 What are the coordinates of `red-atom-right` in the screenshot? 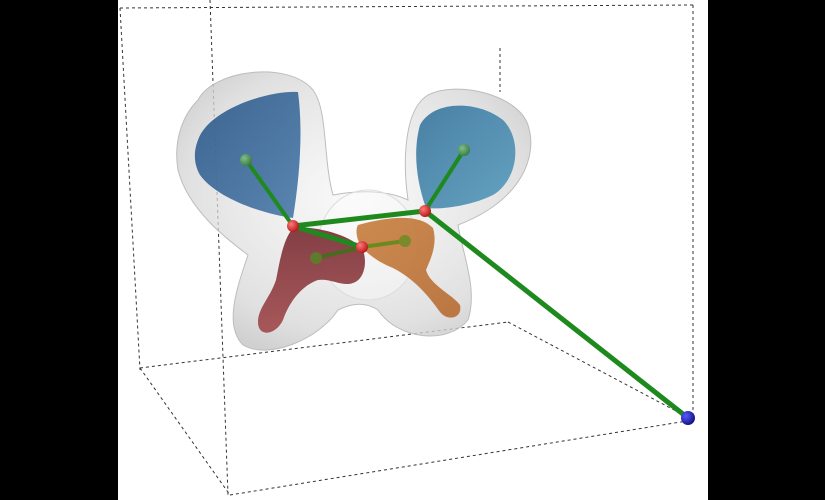 It's located at (425, 211).